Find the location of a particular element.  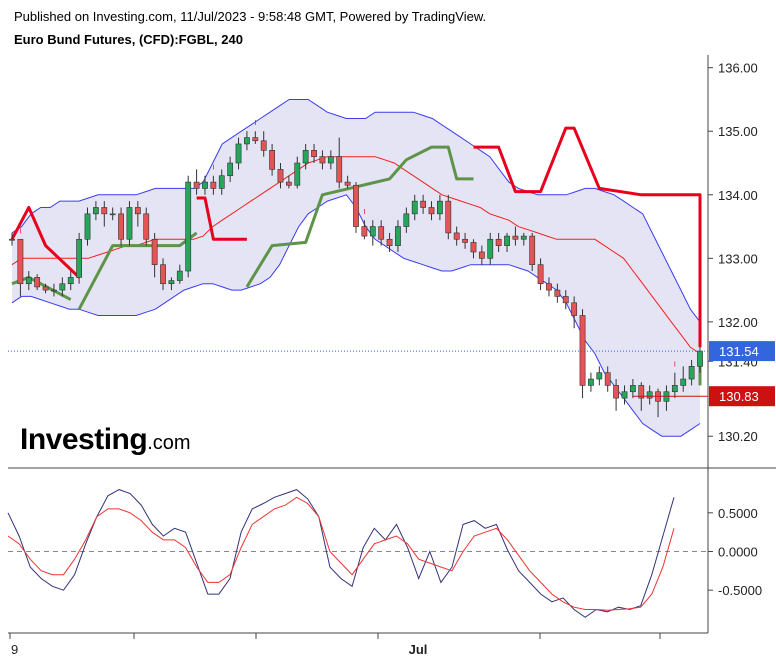

current-price-badge-bg is located at coordinates (742, 351).